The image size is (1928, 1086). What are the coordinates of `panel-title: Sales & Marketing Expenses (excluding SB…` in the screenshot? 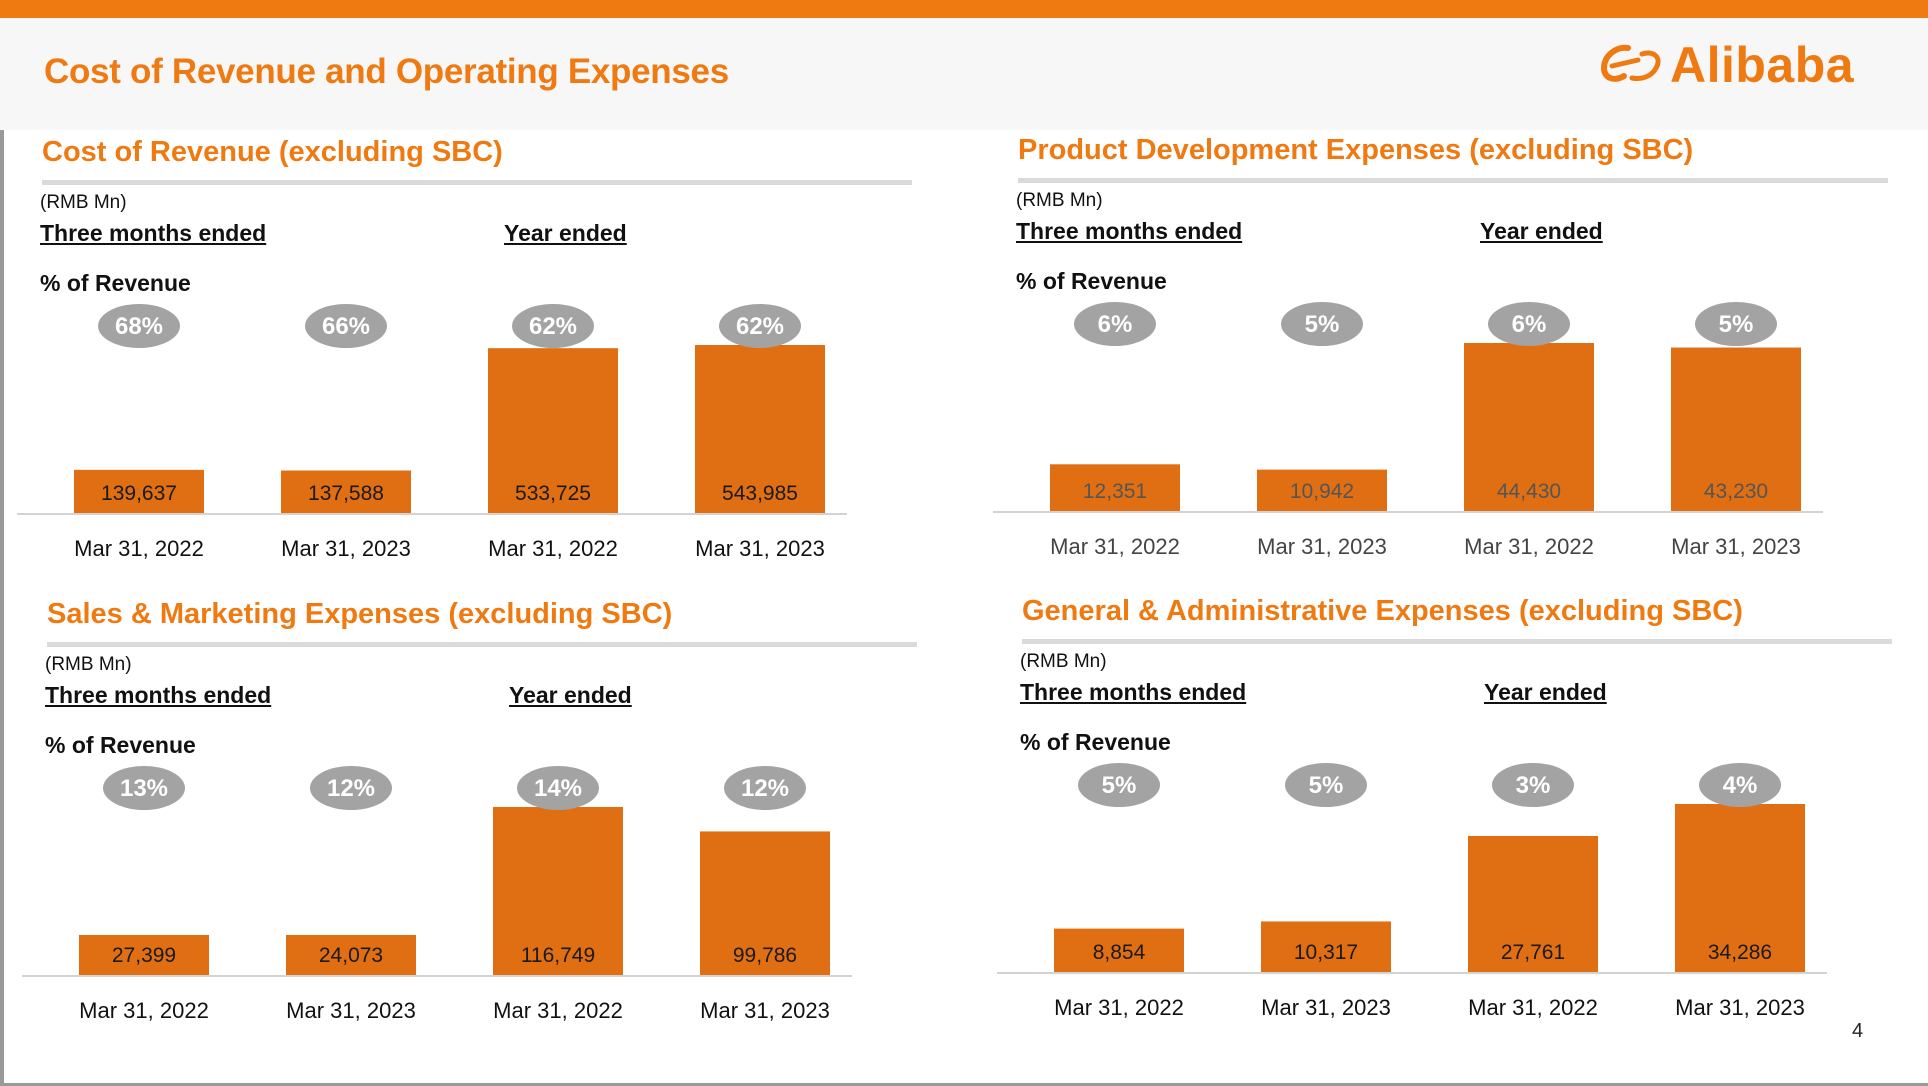 It's located at (360, 614).